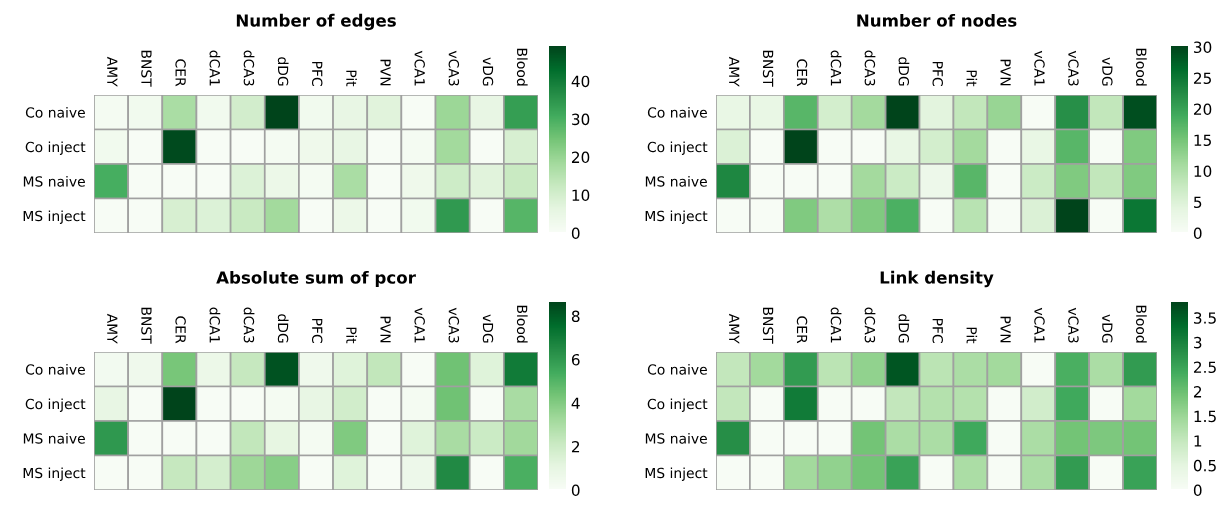 Image resolution: width=1217 pixels, height=506 pixels. Describe the element at coordinates (316, 279) in the screenshot. I see `chart-title: Absolute sum of pcor` at that location.